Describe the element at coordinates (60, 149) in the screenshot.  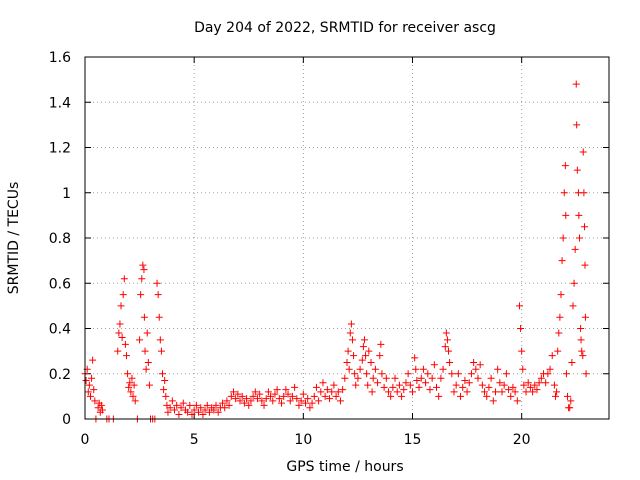
I see `y-tick-label: 1.2` at that location.